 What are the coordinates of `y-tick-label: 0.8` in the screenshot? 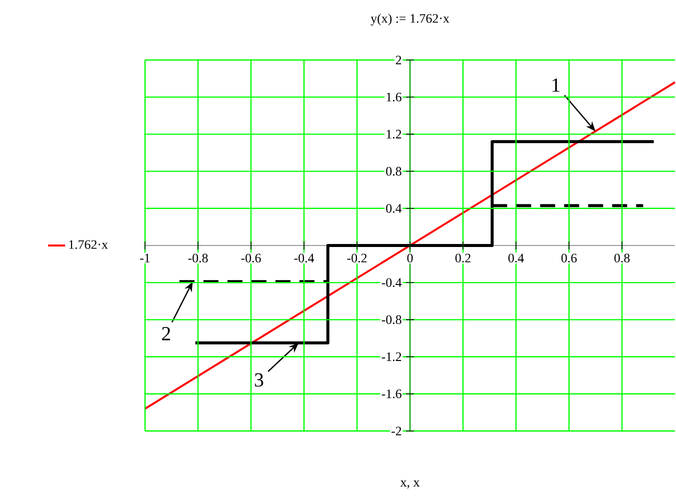 It's located at (394, 171).